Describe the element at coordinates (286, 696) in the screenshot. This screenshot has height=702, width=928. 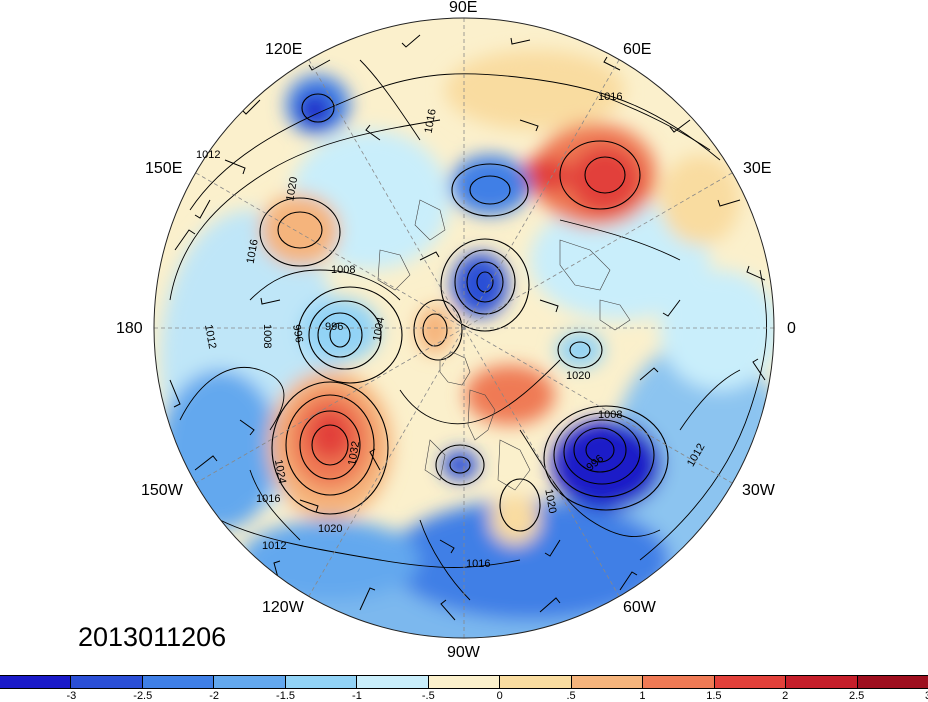
I see `color-legend-tick-label: -1.5` at that location.